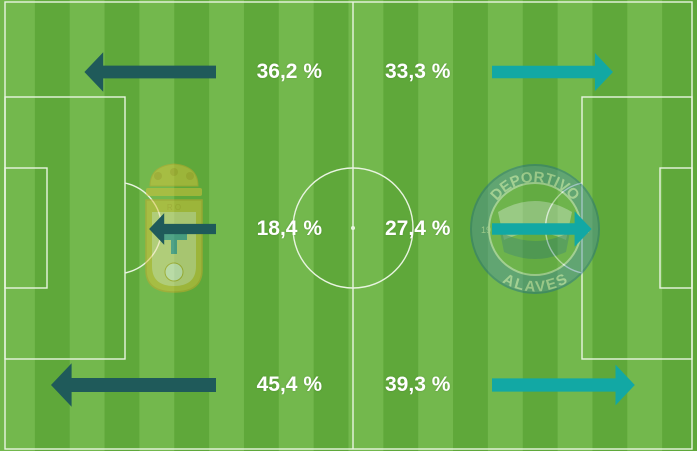 This screenshot has height=451, width=697. I want to click on crest-letters: R O, so click(174, 207).